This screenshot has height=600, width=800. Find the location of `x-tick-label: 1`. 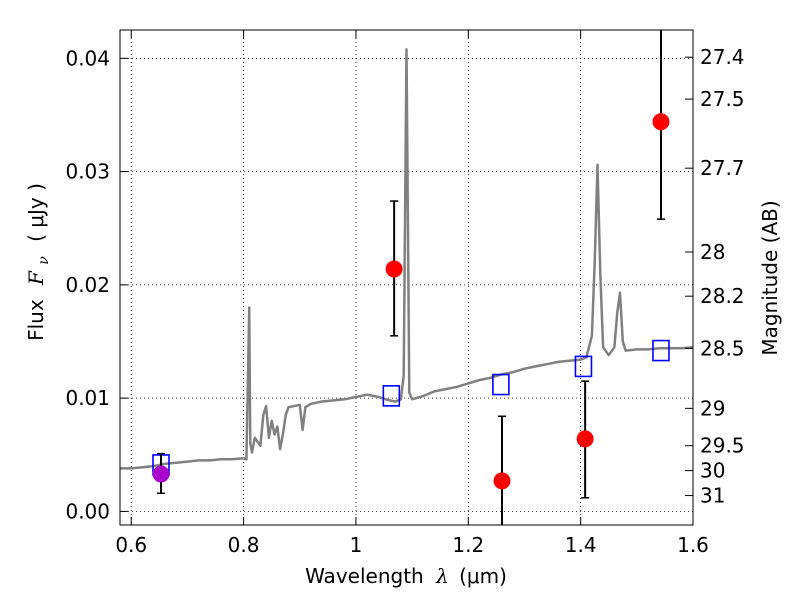

x-tick-label: 1 is located at coordinates (356, 545).